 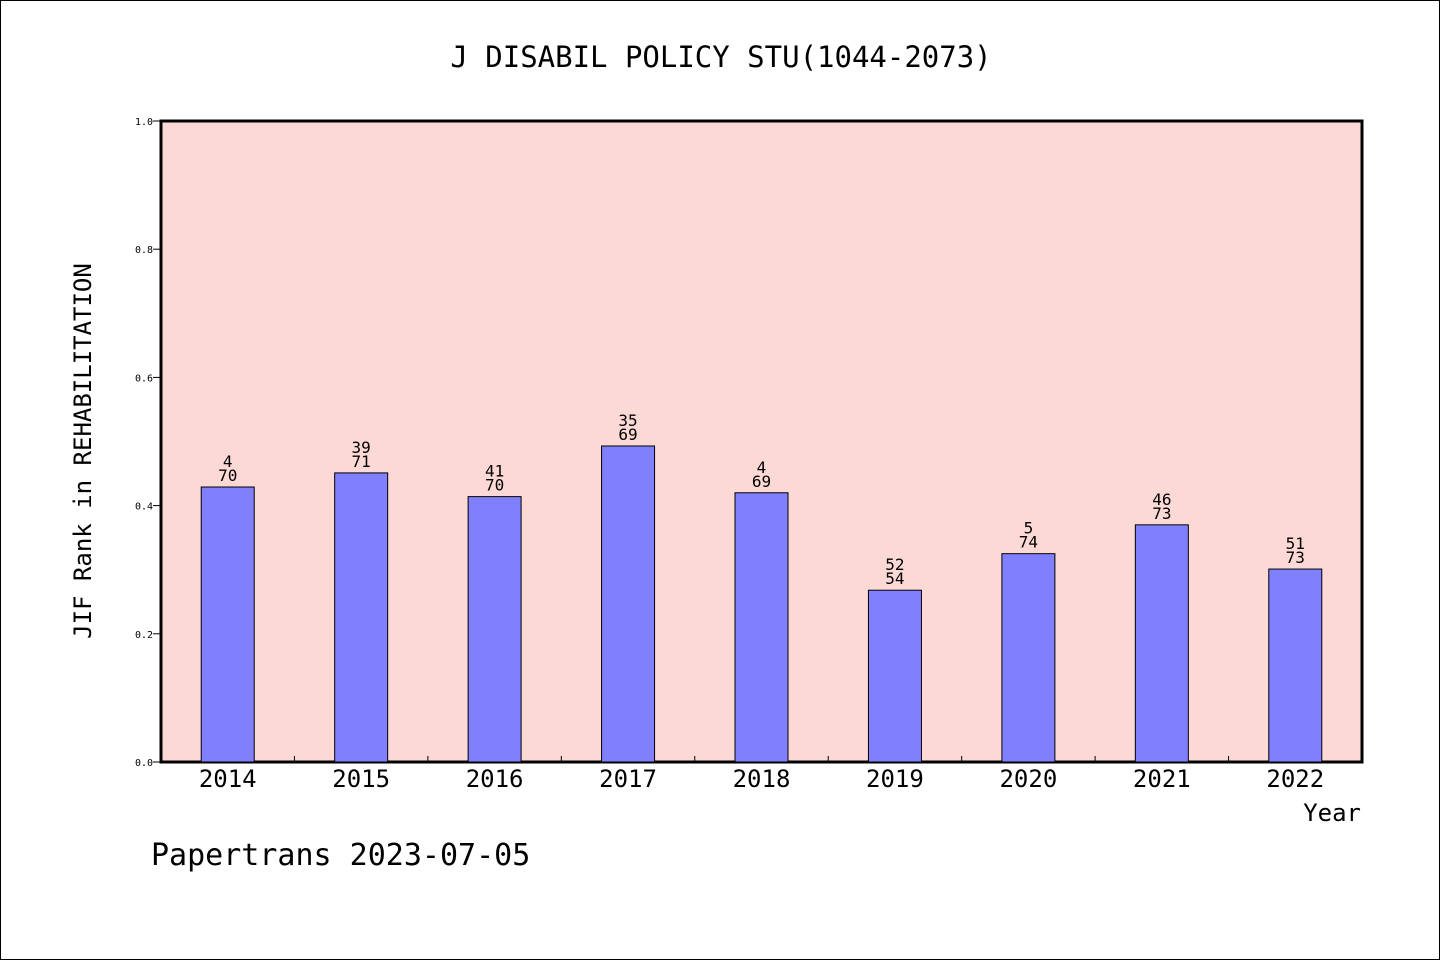 I want to click on bar-2018, so click(x=761, y=627).